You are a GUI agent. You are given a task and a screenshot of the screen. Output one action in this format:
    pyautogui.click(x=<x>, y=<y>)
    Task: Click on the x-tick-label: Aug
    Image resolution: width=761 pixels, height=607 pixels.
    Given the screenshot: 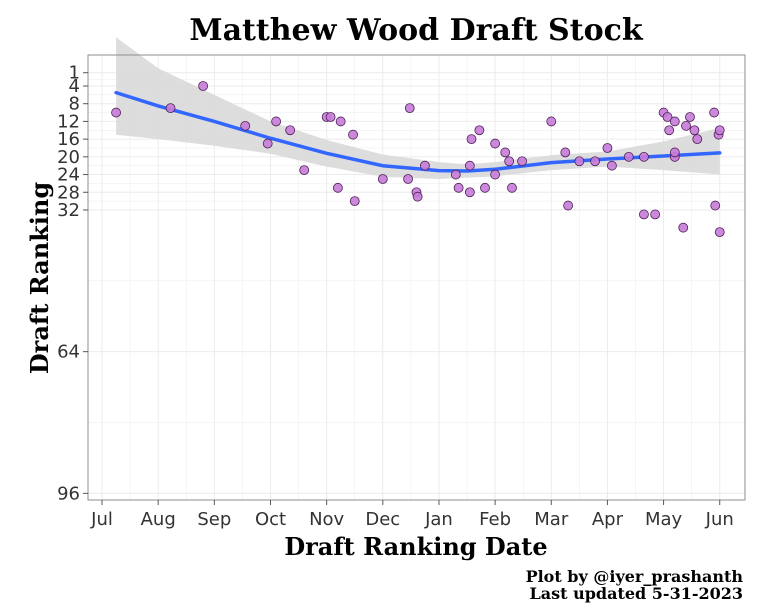 What is the action you would take?
    pyautogui.click(x=158, y=519)
    